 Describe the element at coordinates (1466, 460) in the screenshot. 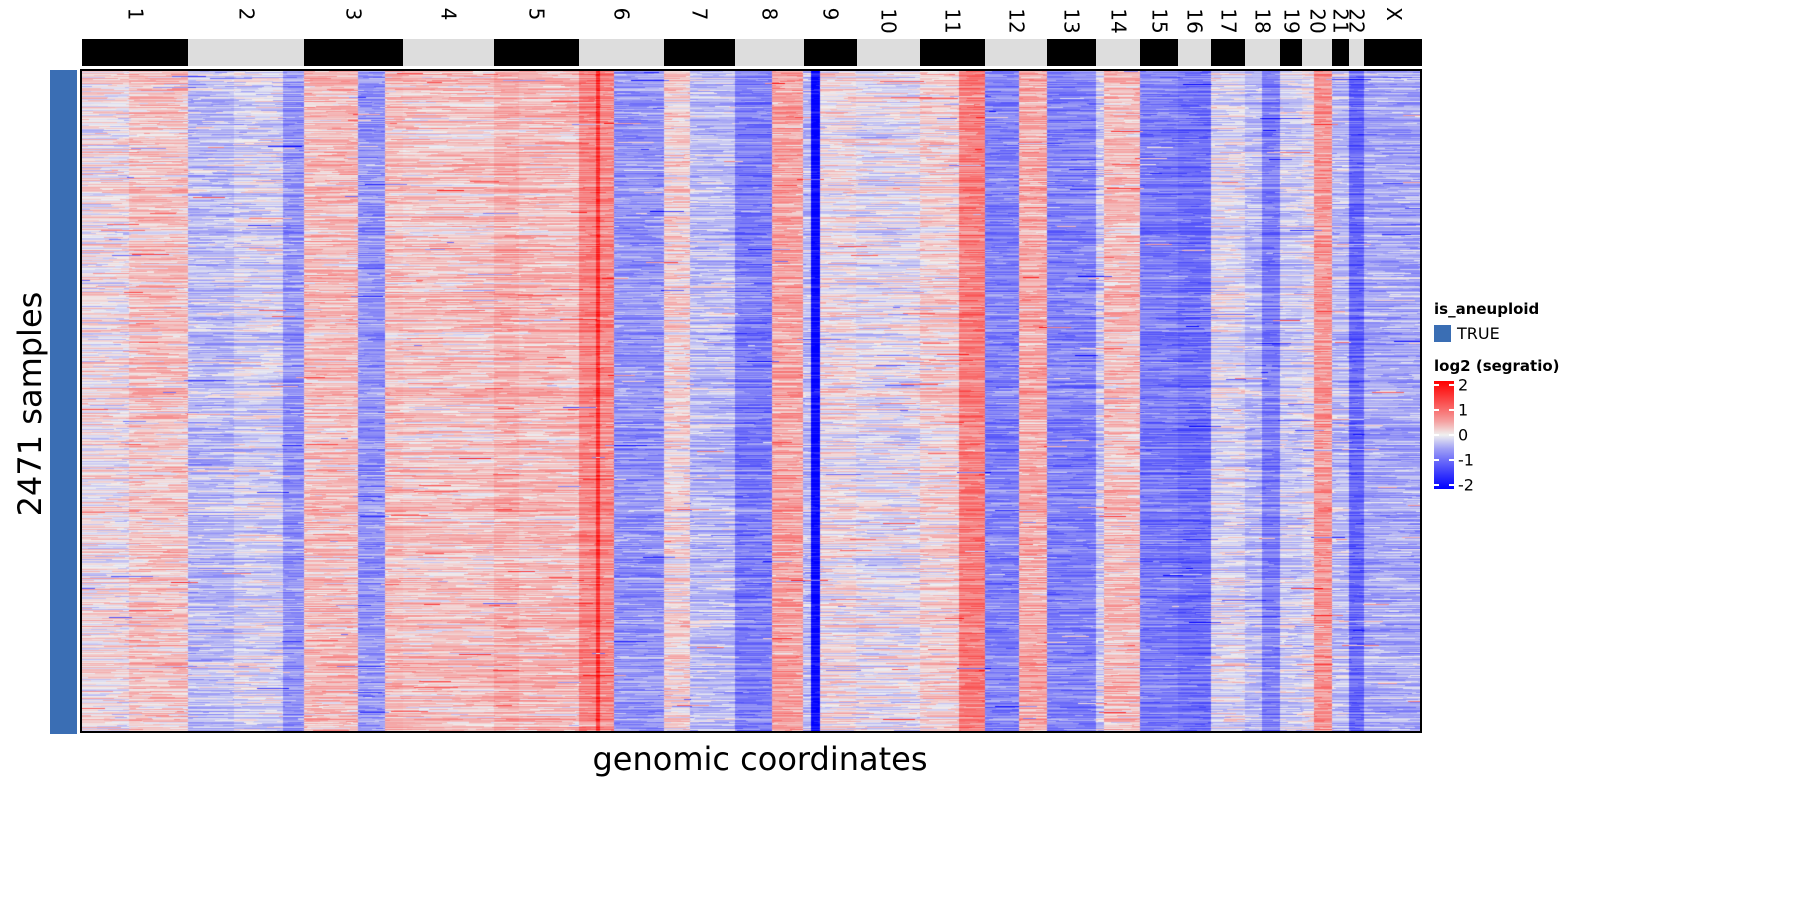

I see `colorbar-tick-label: -1` at that location.